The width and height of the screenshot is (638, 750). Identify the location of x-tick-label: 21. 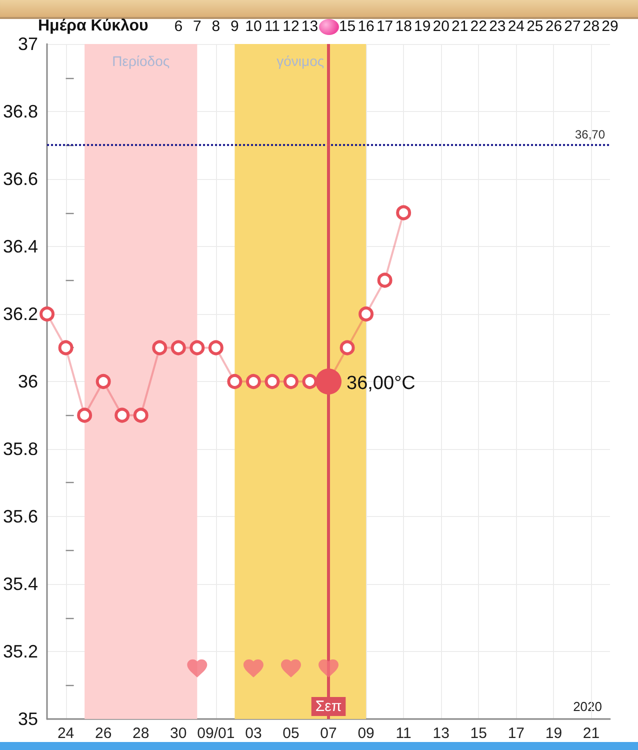
(591, 733).